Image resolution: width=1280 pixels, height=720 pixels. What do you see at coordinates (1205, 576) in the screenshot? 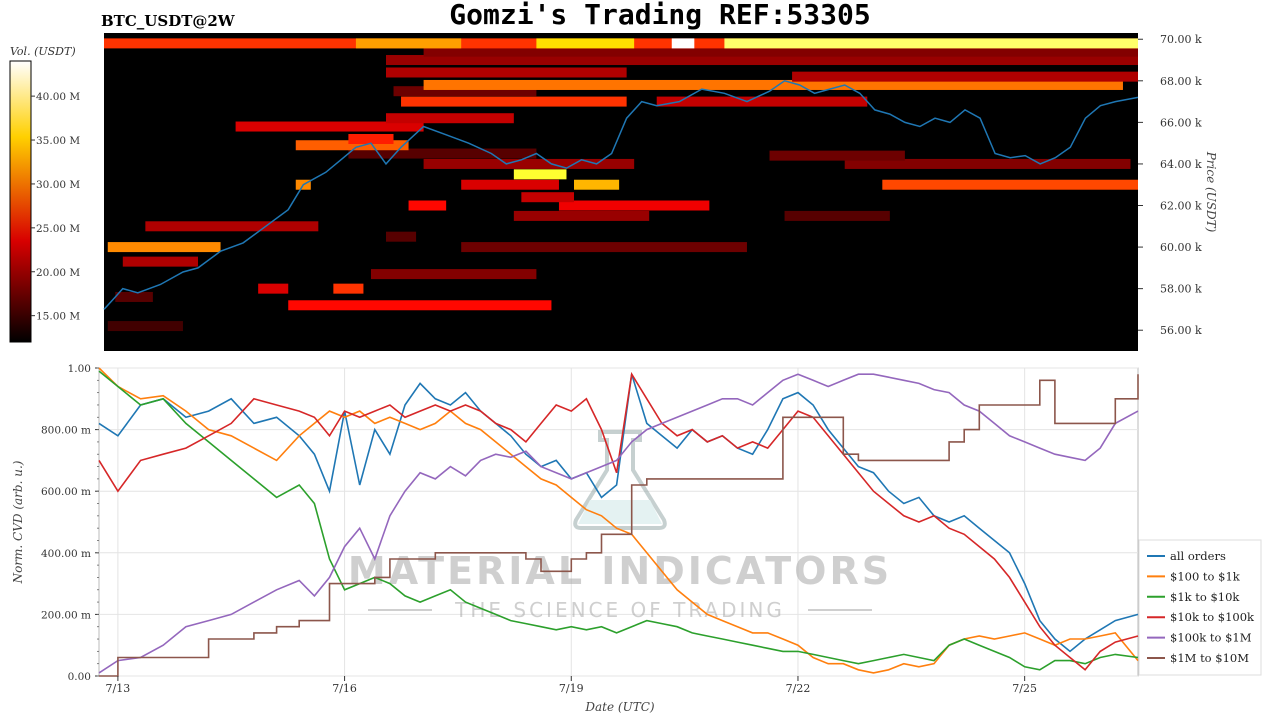
I see `legend-label: $100 to $1k` at bounding box center [1205, 576].